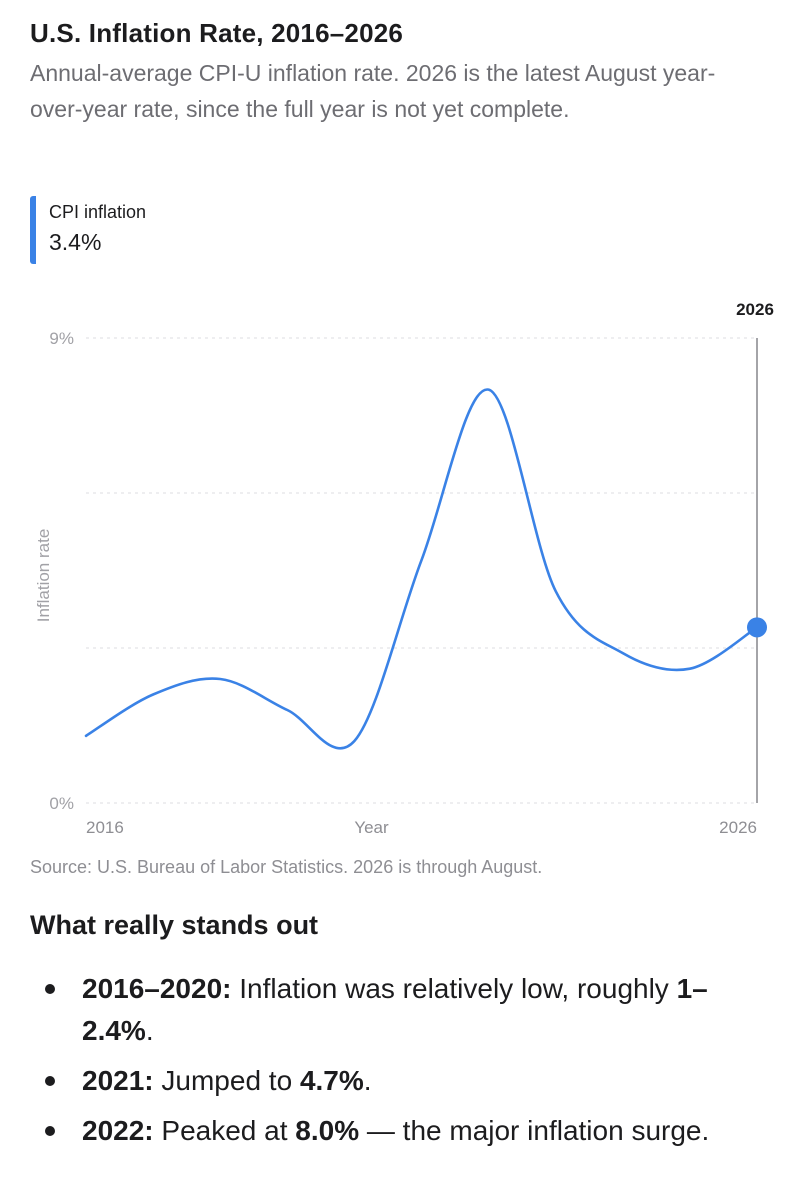 This screenshot has height=1200, width=785. What do you see at coordinates (371, 827) in the screenshot?
I see `x-axis-label: Year` at bounding box center [371, 827].